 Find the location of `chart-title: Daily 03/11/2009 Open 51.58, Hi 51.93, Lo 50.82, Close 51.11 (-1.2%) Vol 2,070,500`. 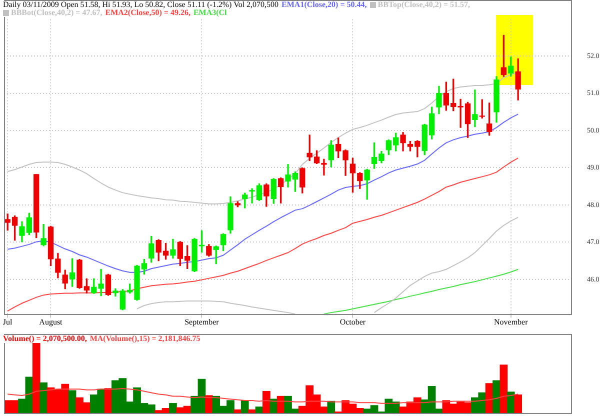

chart-title: Daily 03/11/2009 Open 51.58, Hi 51.93, Lo 50.82, Close 51.11 (-1.2%) Vol 2,070,500 is located at coordinates (141, 4).